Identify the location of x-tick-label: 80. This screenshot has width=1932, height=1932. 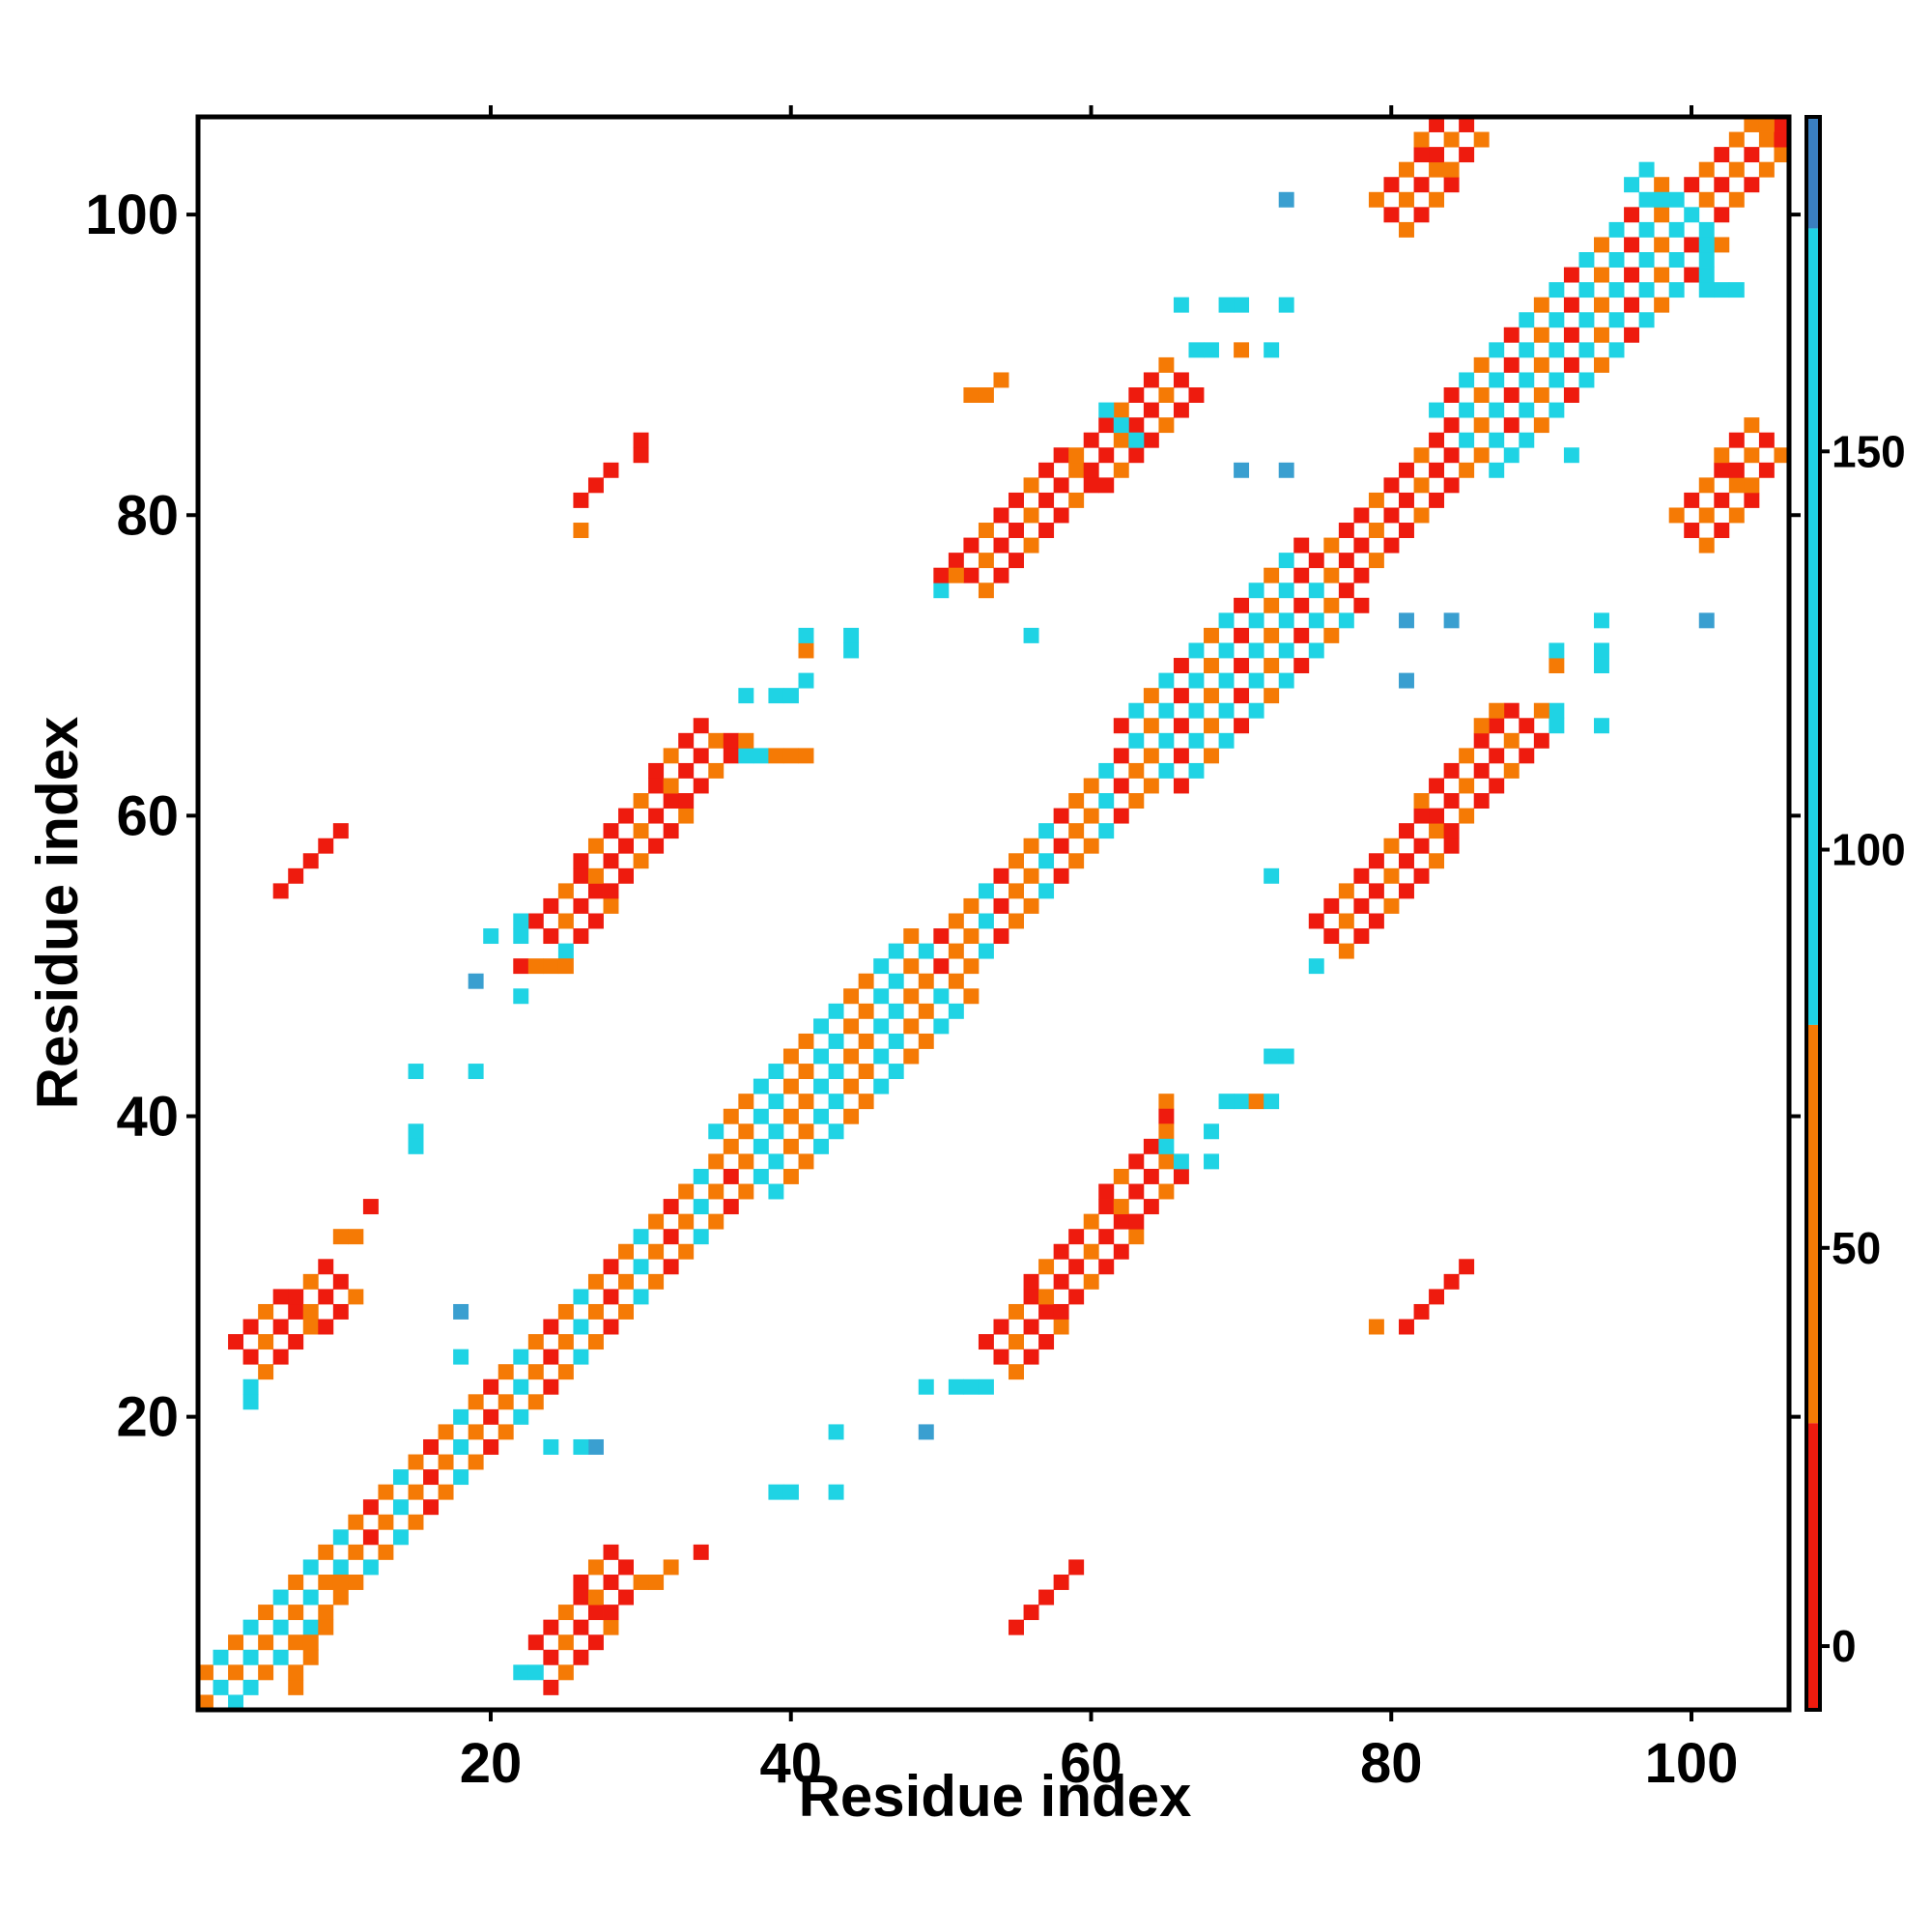
(1391, 1763).